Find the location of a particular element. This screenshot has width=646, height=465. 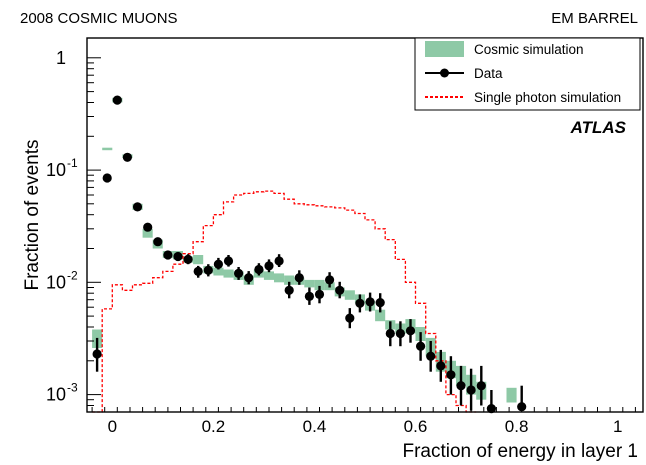

y-tick-exponent: -1 is located at coordinates (72, 163).